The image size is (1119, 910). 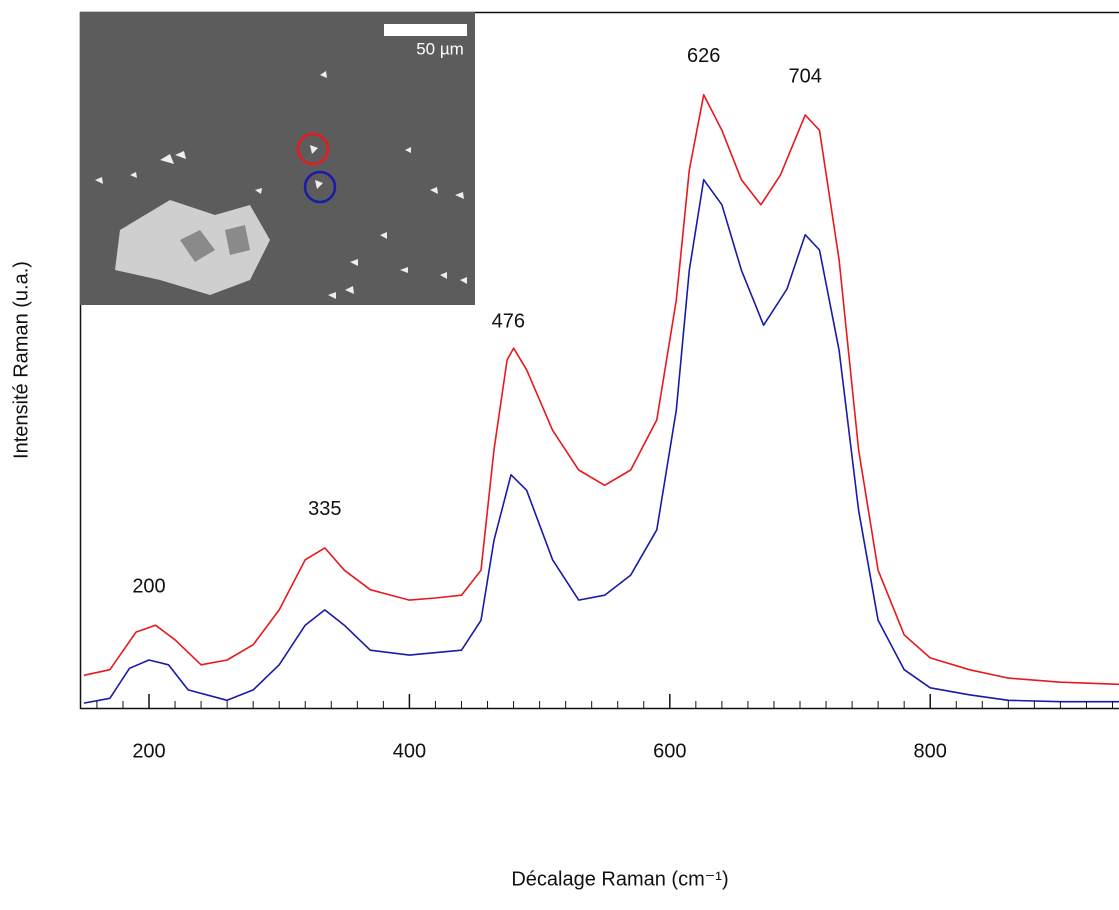 I want to click on blue-marker-circle, so click(x=320, y=187).